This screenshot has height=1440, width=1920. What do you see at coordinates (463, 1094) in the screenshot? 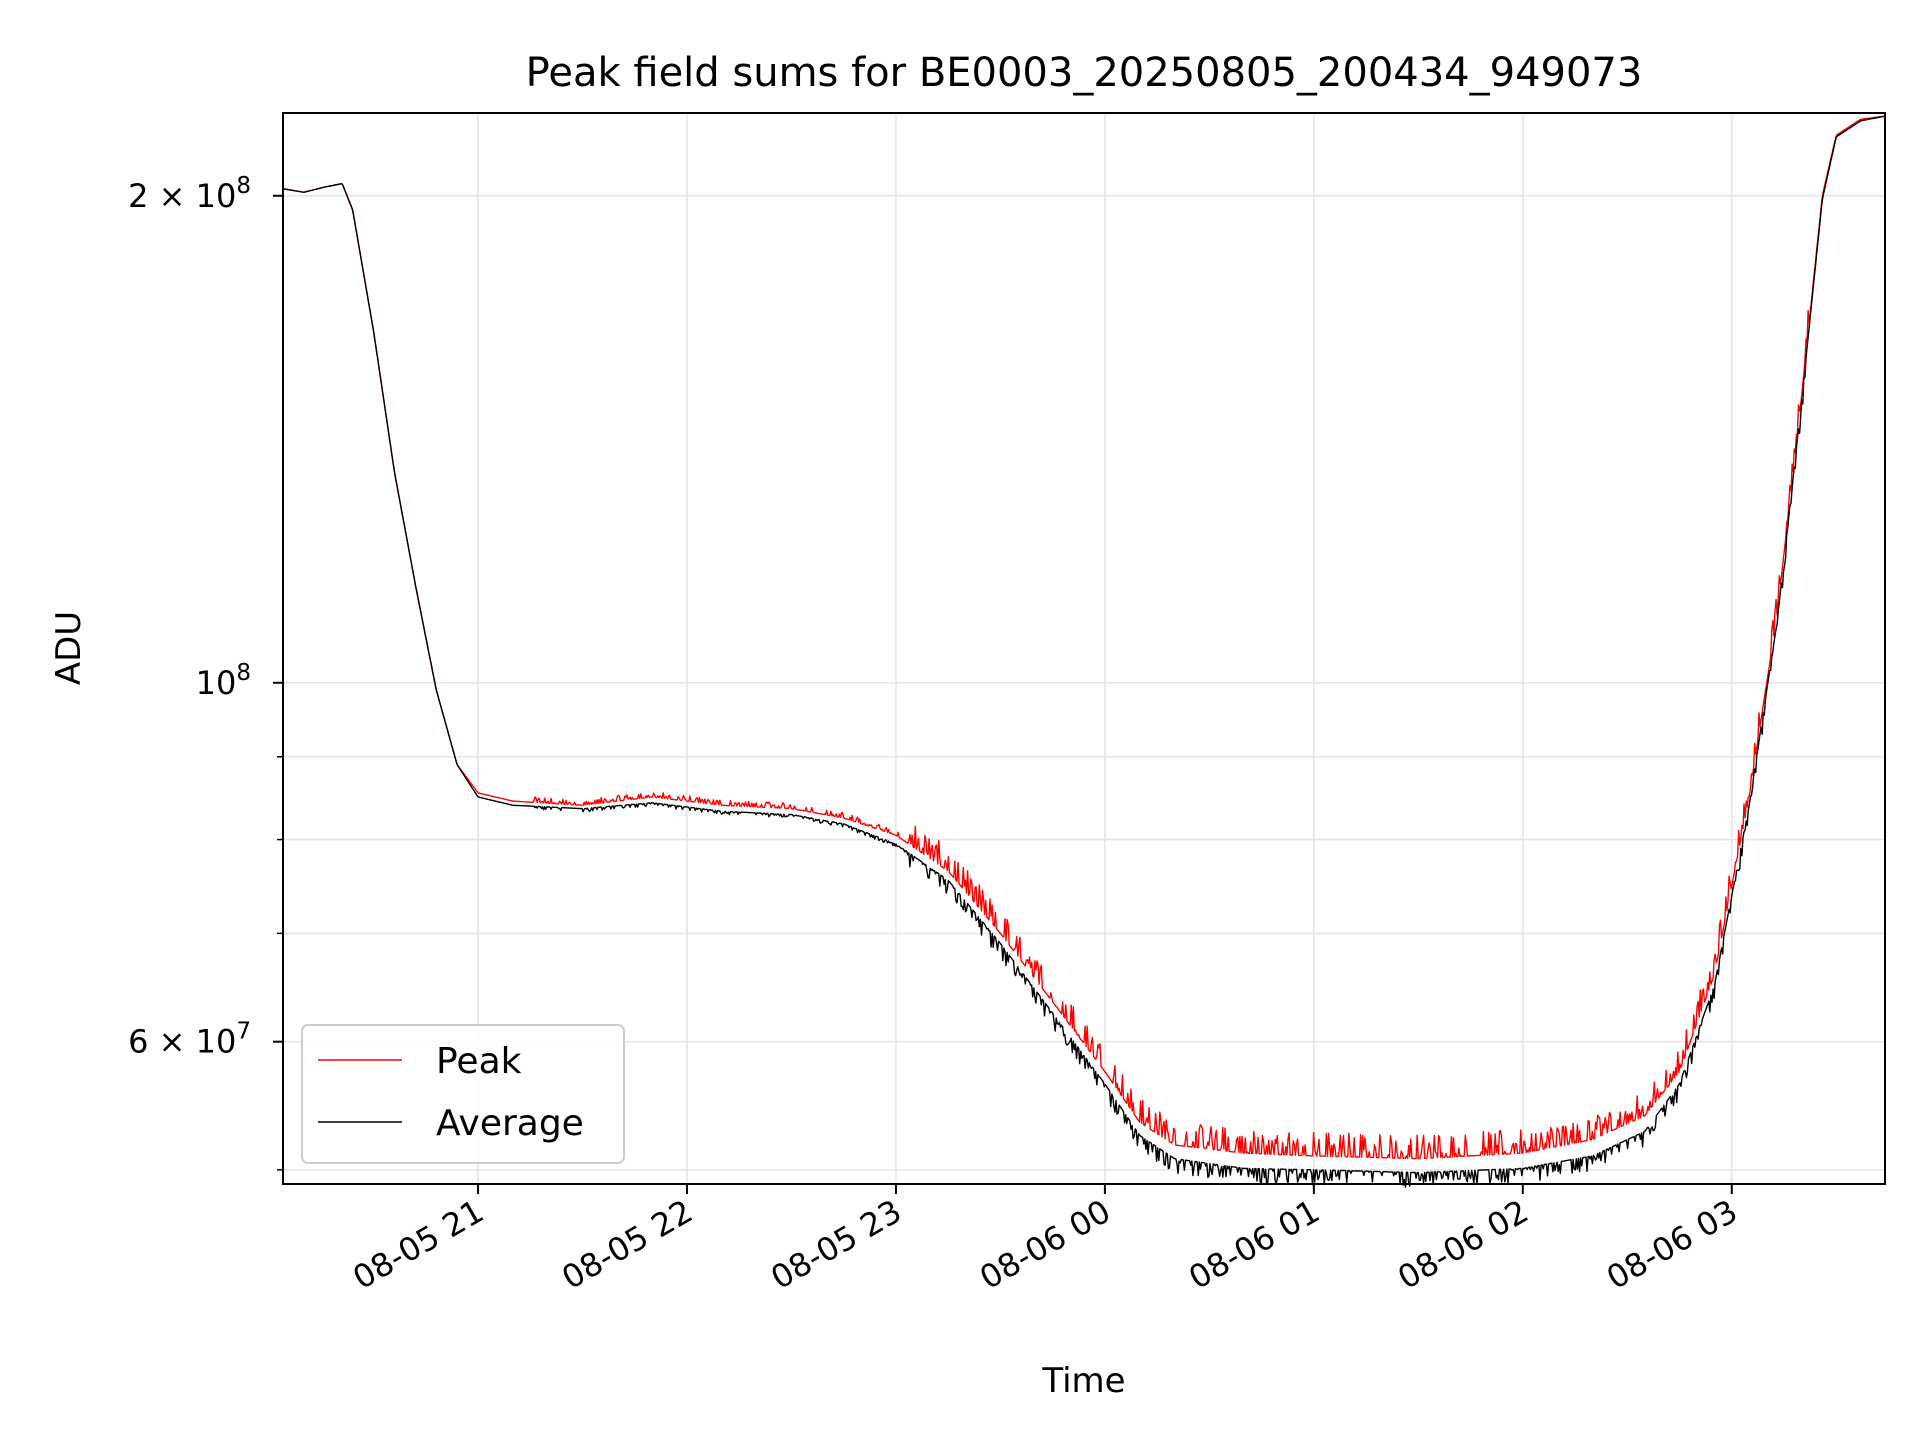
I see `legend: Peak Average` at bounding box center [463, 1094].